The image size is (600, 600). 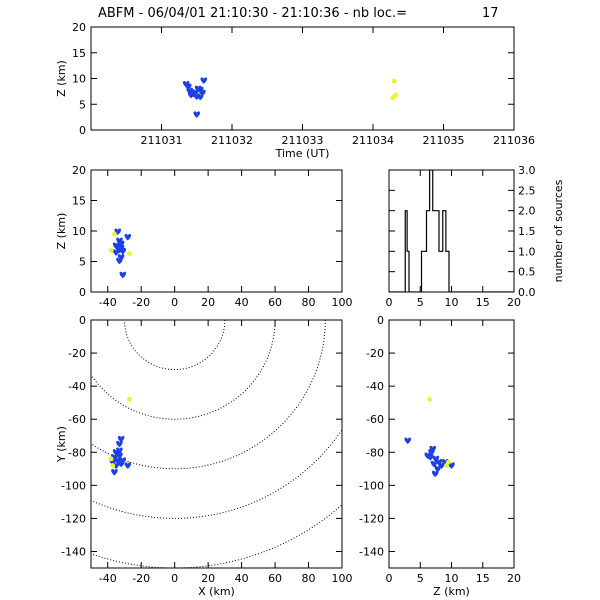 What do you see at coordinates (420, 578) in the screenshot?
I see `height-y-xtick-label: 5` at bounding box center [420, 578].